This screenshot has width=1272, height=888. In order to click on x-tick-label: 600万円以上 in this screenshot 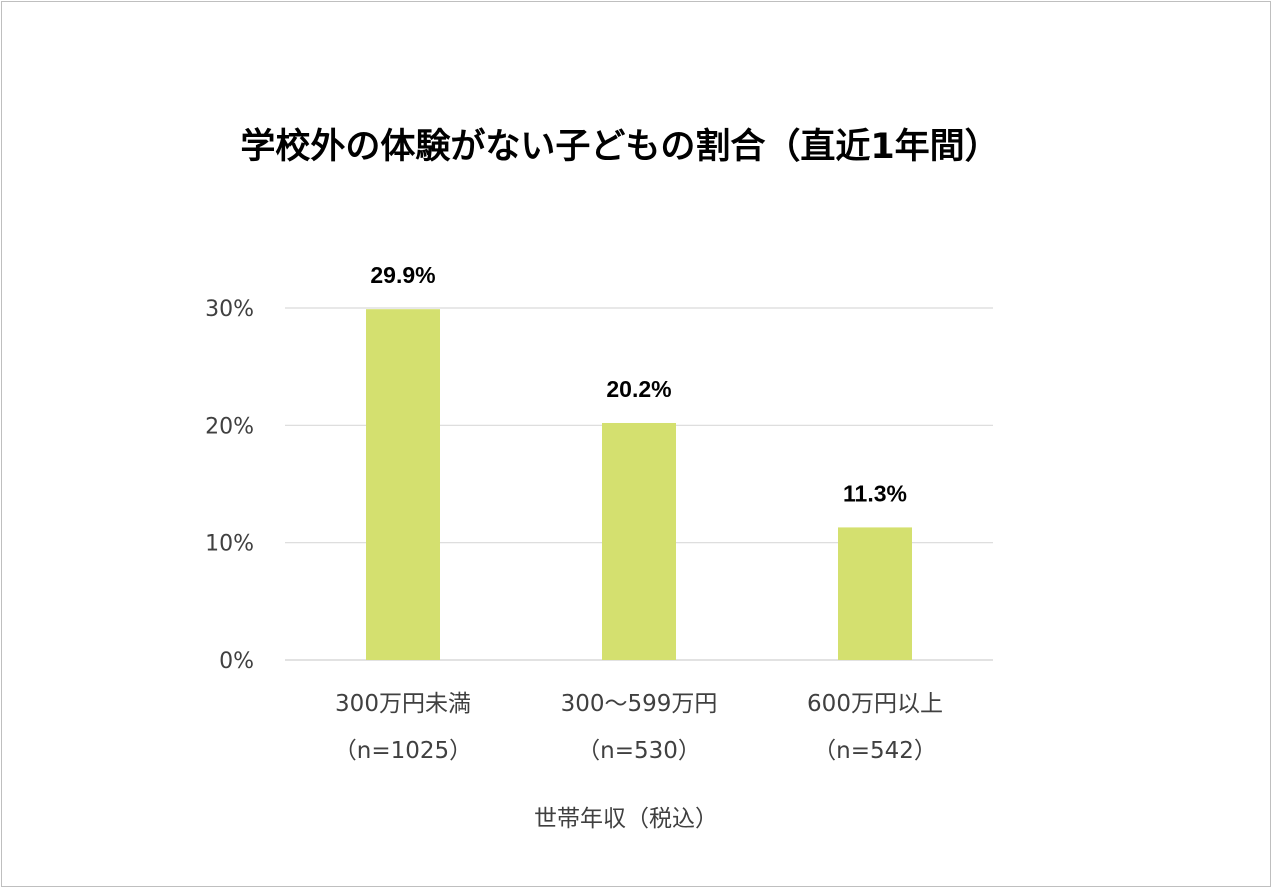, I will do `click(875, 704)`.